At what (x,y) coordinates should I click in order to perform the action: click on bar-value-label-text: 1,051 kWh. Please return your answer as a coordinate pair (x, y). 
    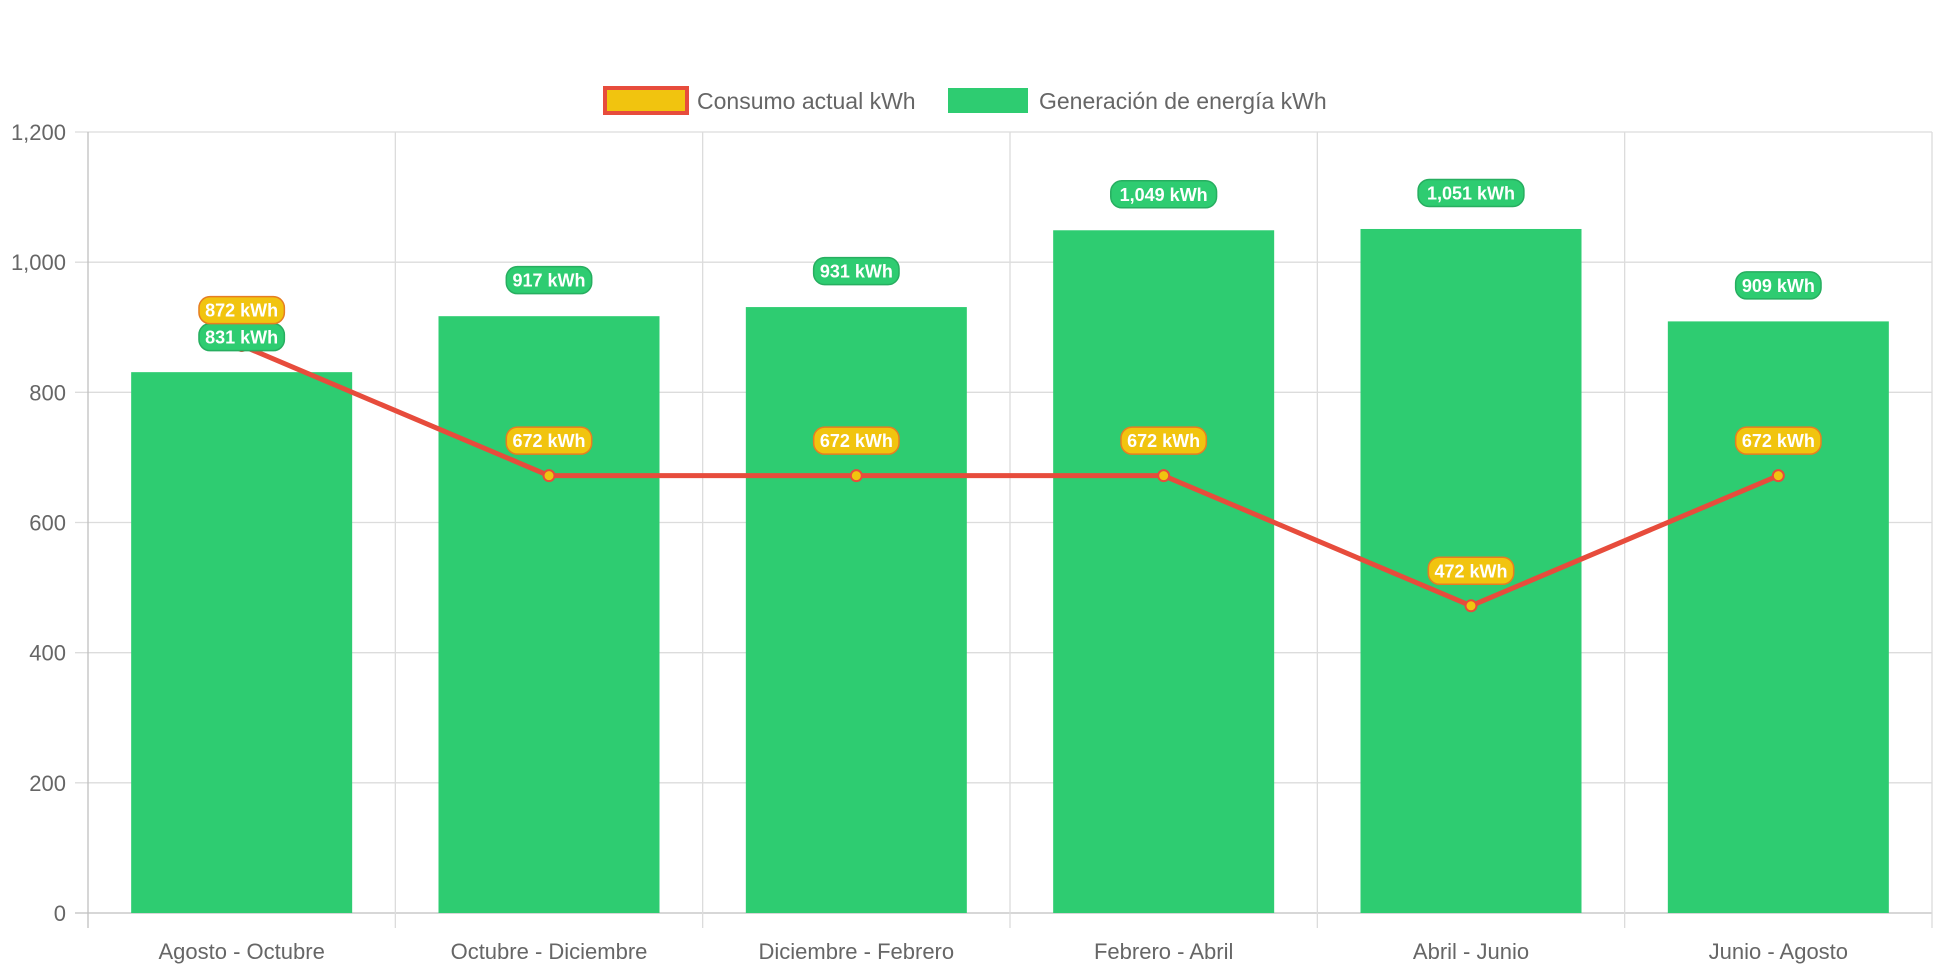
    Looking at the image, I should click on (1471, 193).